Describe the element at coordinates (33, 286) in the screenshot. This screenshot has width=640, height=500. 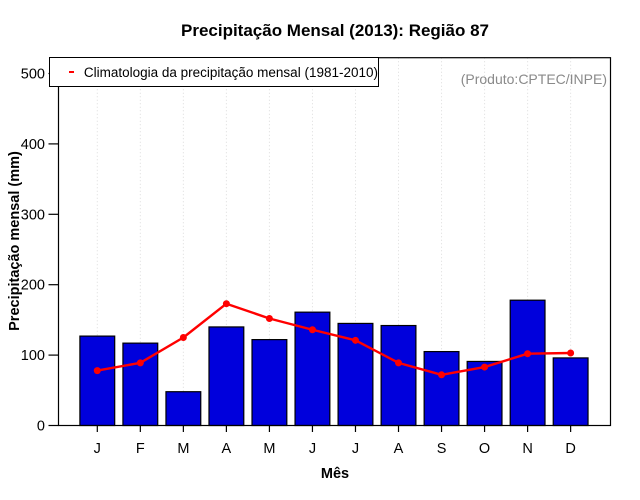
I see `y-tick-label: 200` at that location.